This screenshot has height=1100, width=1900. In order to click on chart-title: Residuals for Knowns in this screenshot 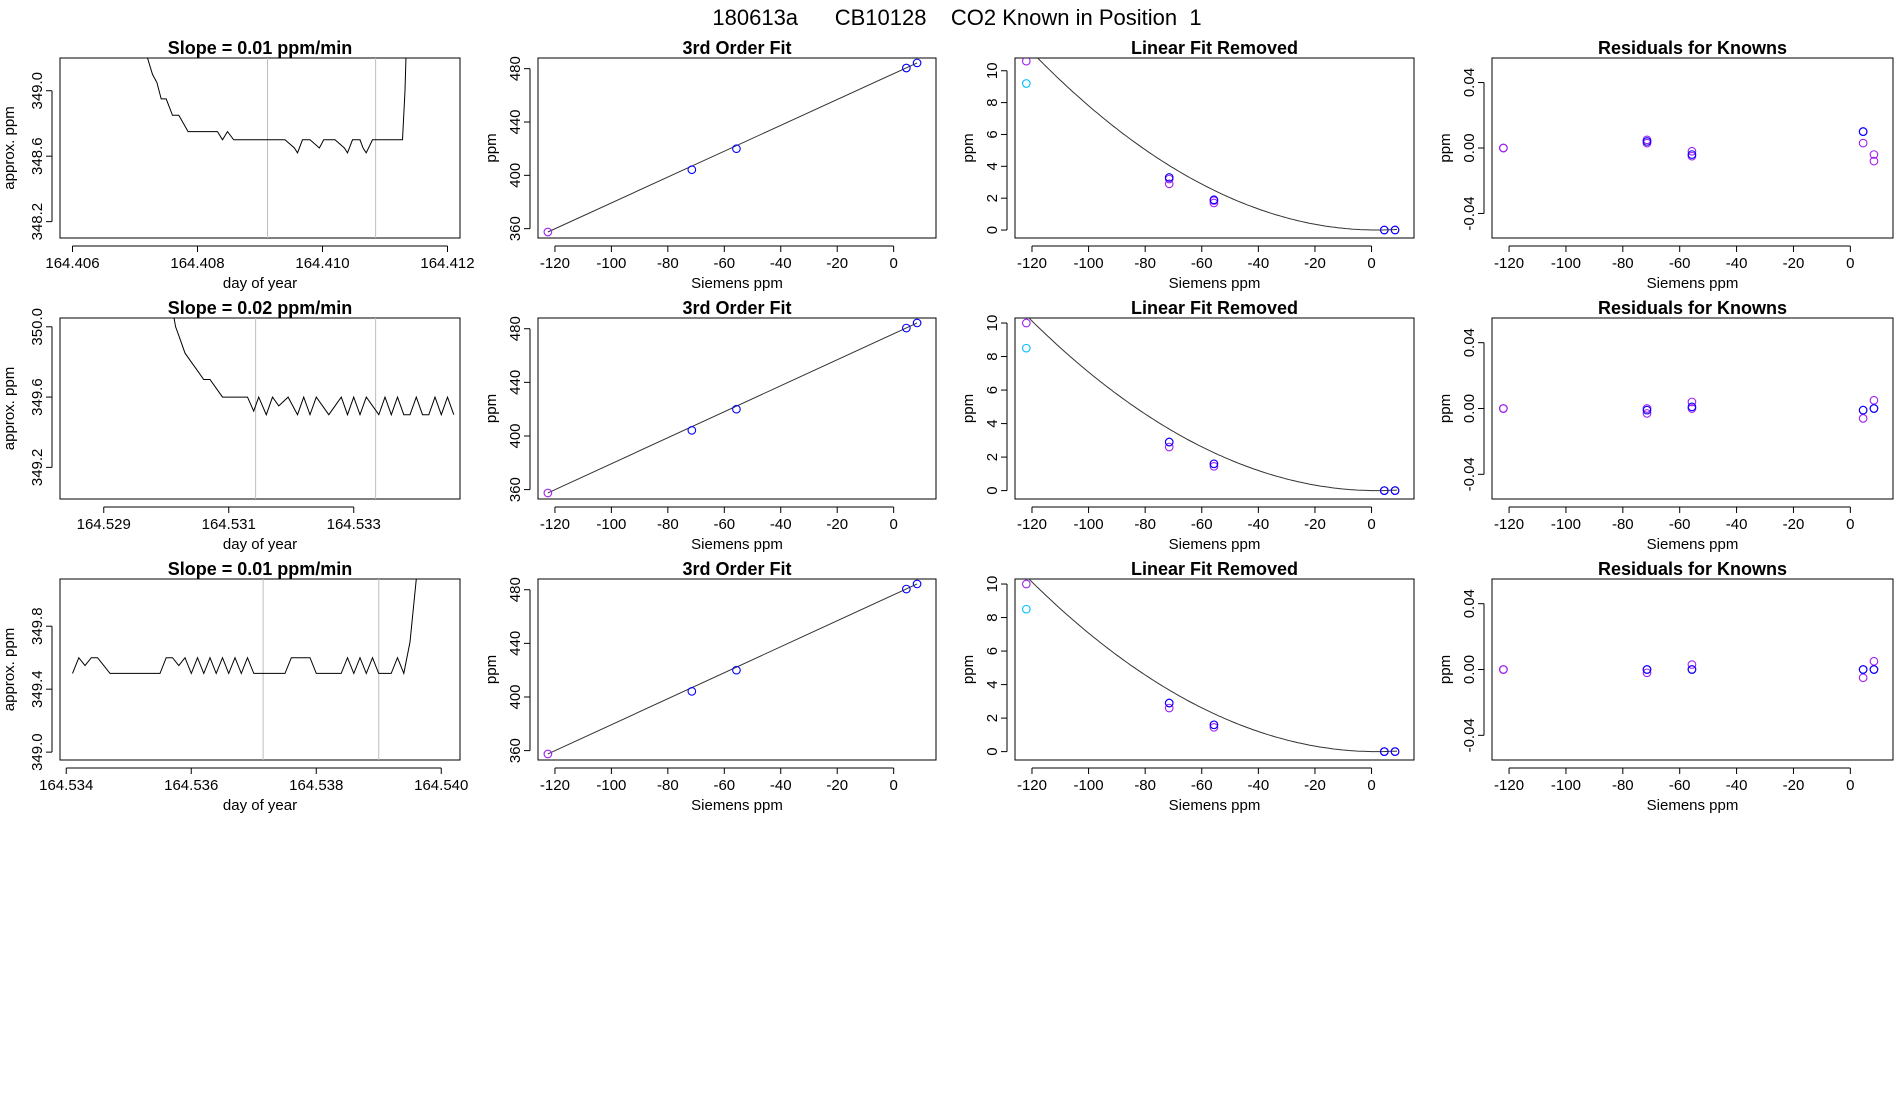, I will do `click(1692, 308)`.